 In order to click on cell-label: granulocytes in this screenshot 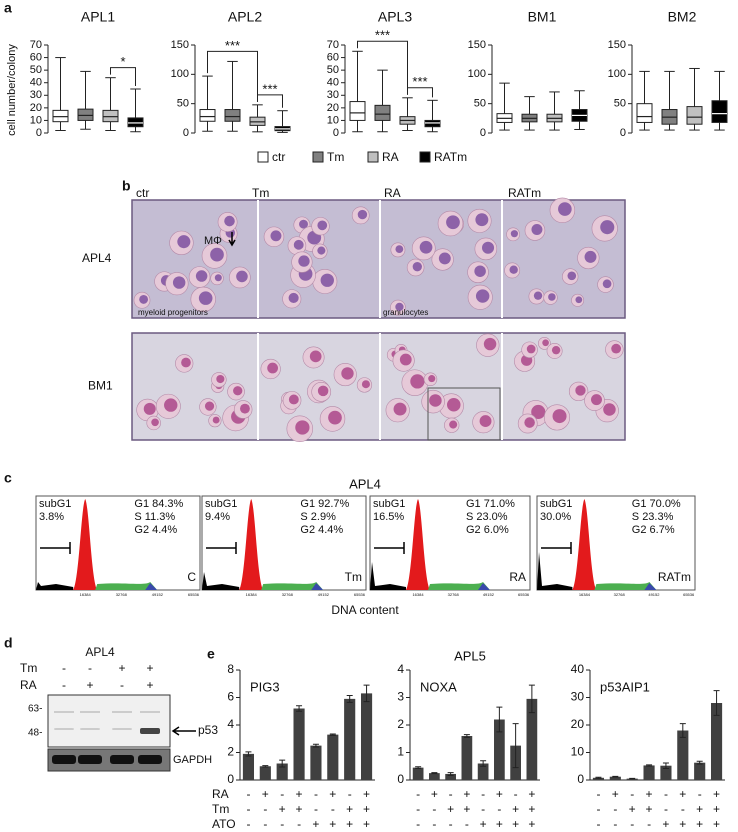, I will do `click(405, 312)`.